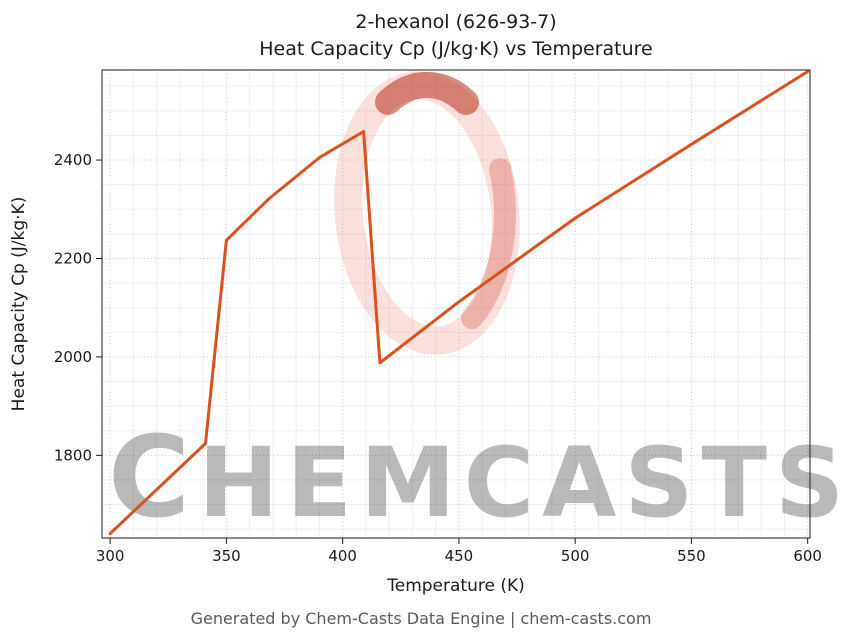 Image resolution: width=843 pixels, height=644 pixels. I want to click on y-tick-label: 2000, so click(73, 357).